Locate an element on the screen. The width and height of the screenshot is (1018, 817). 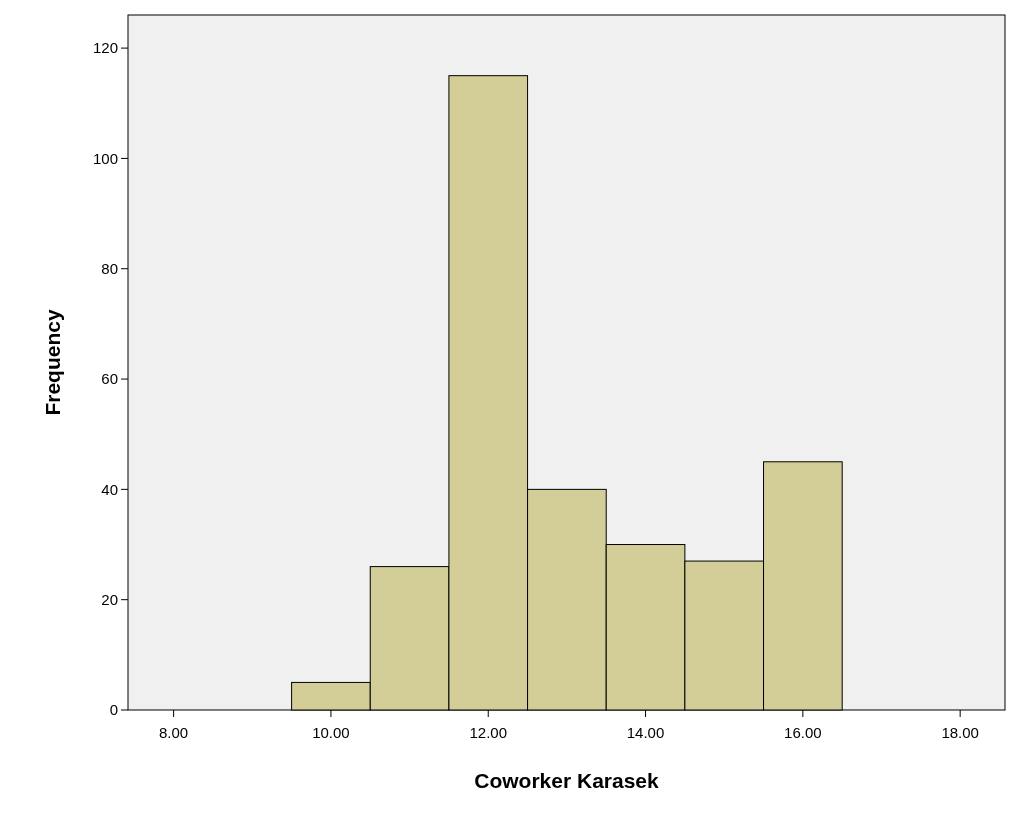
y-tick-label: 60 is located at coordinates (109, 379).